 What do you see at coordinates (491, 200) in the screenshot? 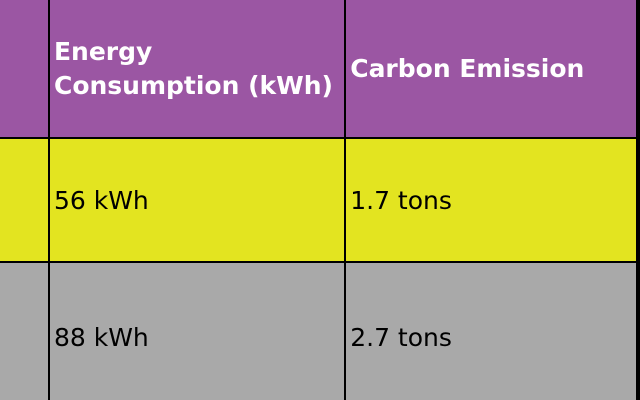
I see `carbon-emission-cell: 1.7 tons` at bounding box center [491, 200].